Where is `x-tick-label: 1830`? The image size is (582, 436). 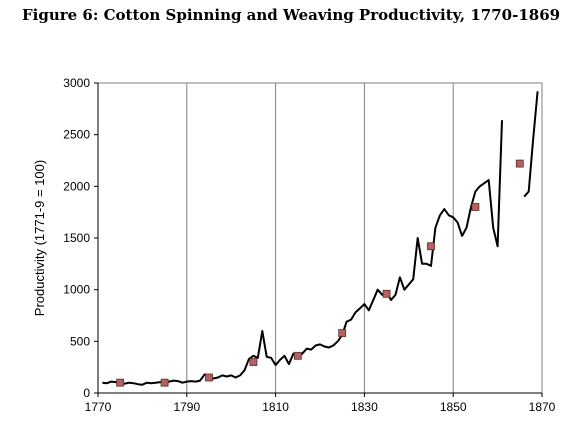 x-tick-label: 1830 is located at coordinates (364, 407).